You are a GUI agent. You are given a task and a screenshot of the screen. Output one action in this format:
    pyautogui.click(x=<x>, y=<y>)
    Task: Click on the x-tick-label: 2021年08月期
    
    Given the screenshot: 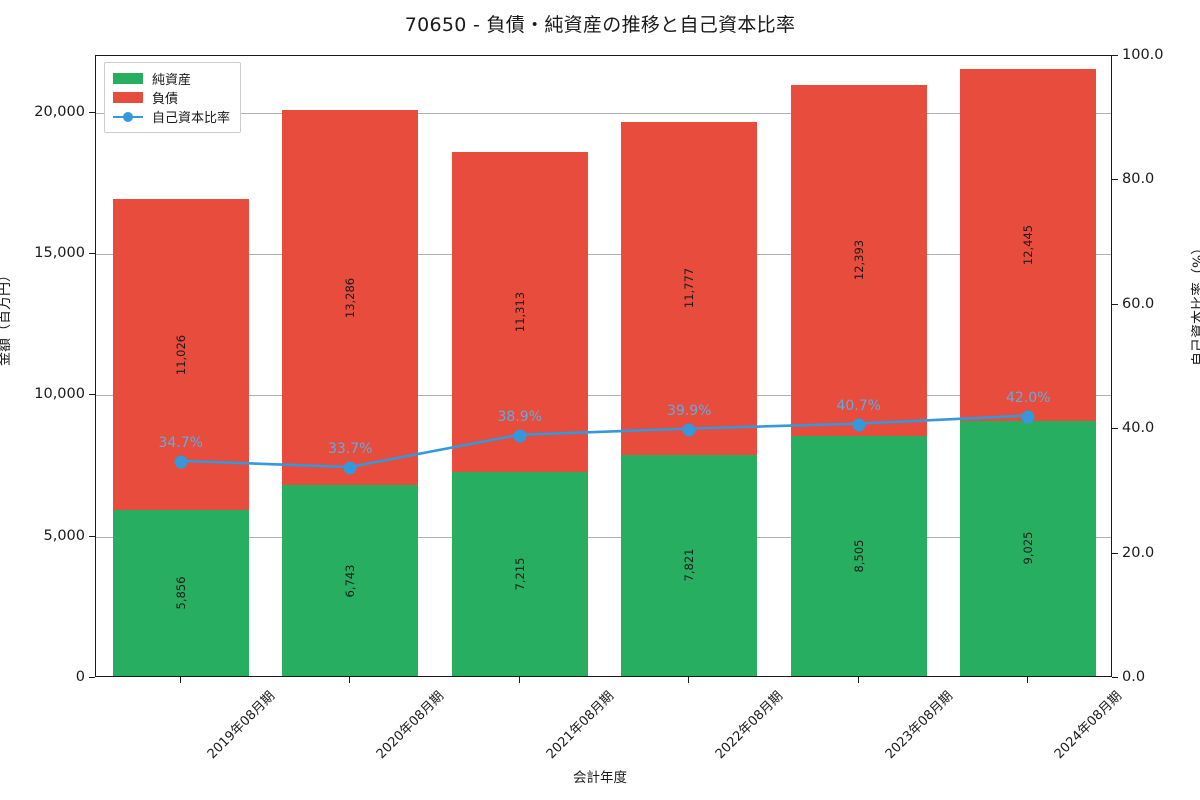 What is the action you would take?
    pyautogui.click(x=580, y=725)
    